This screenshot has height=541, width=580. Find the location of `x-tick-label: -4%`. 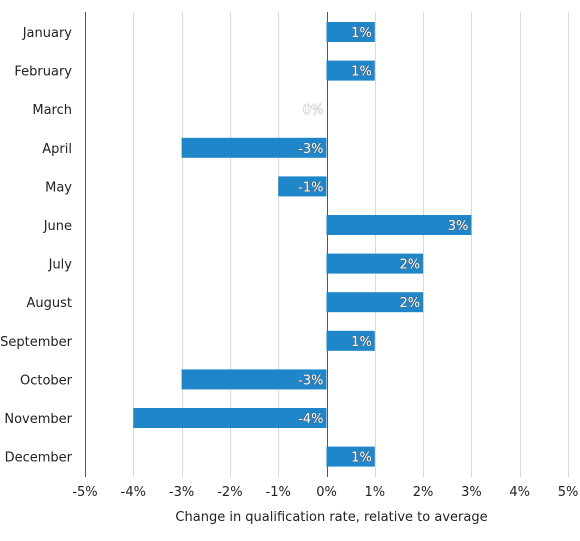

x-tick-label: -4% is located at coordinates (133, 492).